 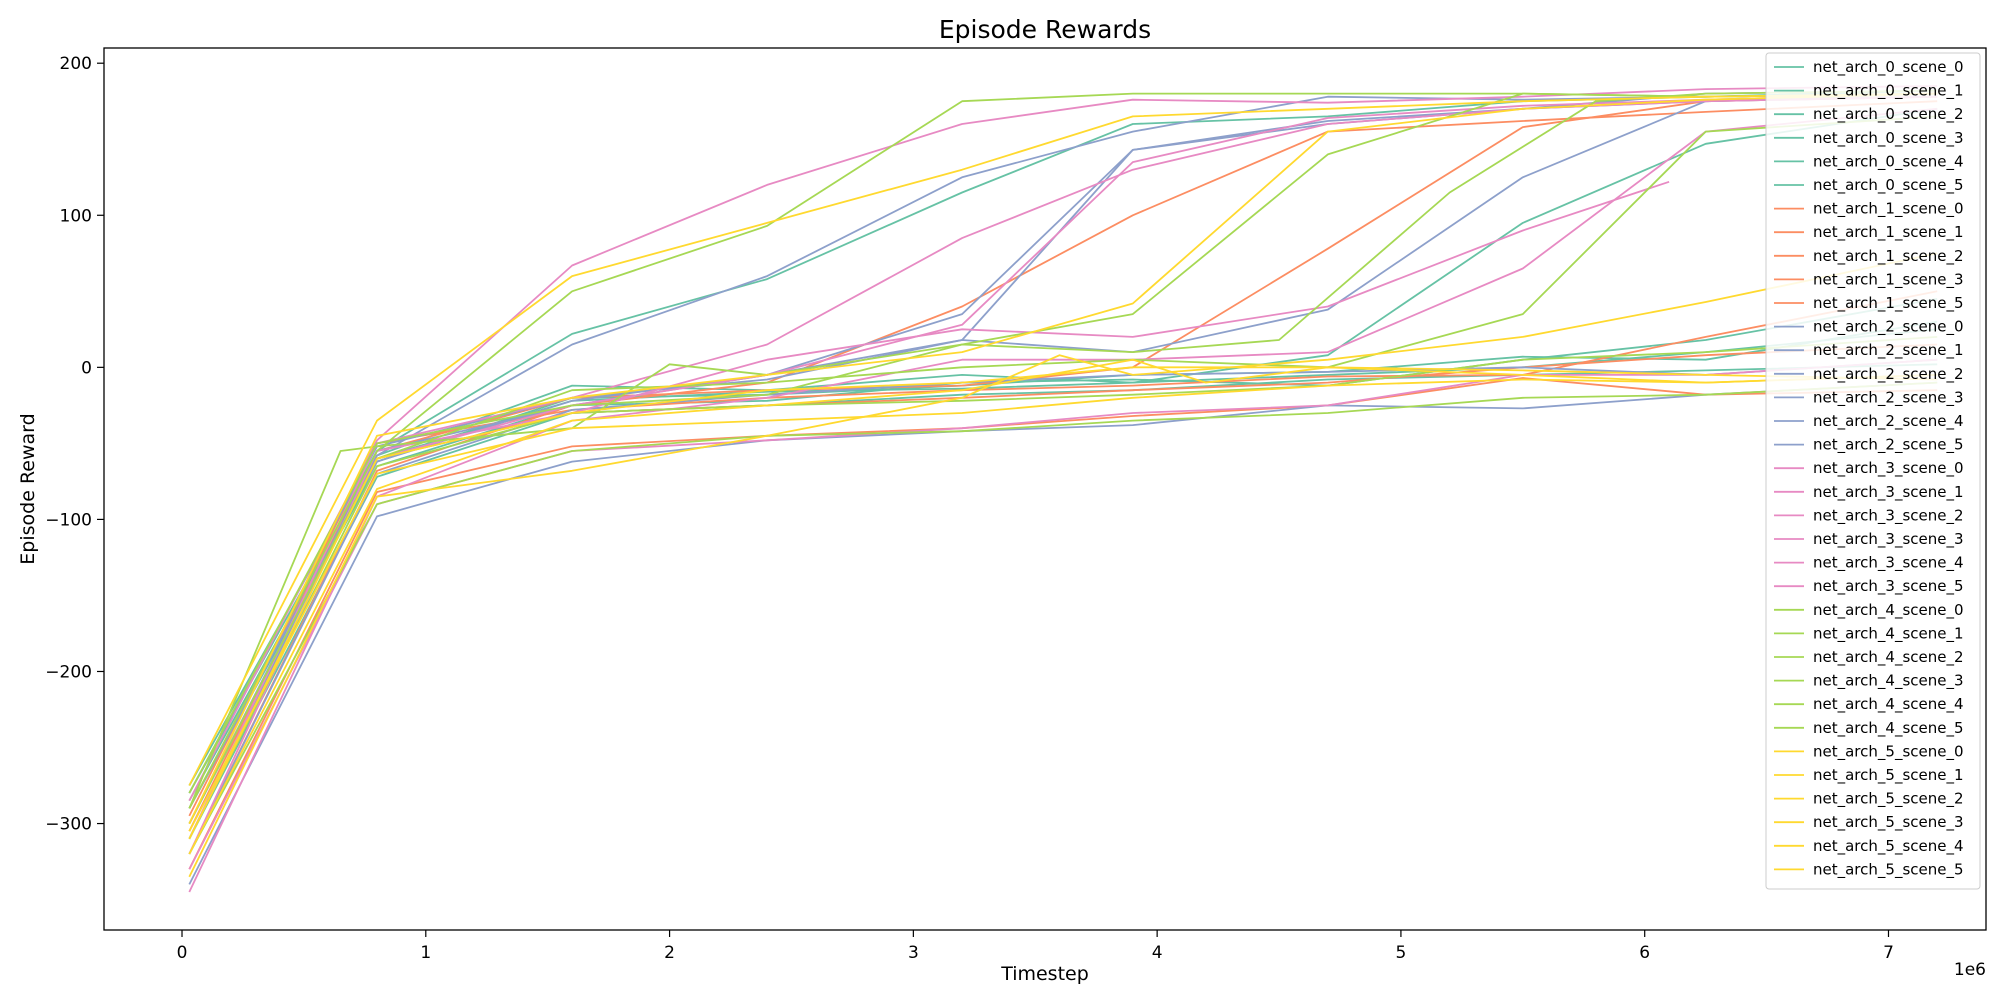 What do you see at coordinates (1888, 869) in the screenshot?
I see `legend-label: net_arch_5_scene_5` at bounding box center [1888, 869].